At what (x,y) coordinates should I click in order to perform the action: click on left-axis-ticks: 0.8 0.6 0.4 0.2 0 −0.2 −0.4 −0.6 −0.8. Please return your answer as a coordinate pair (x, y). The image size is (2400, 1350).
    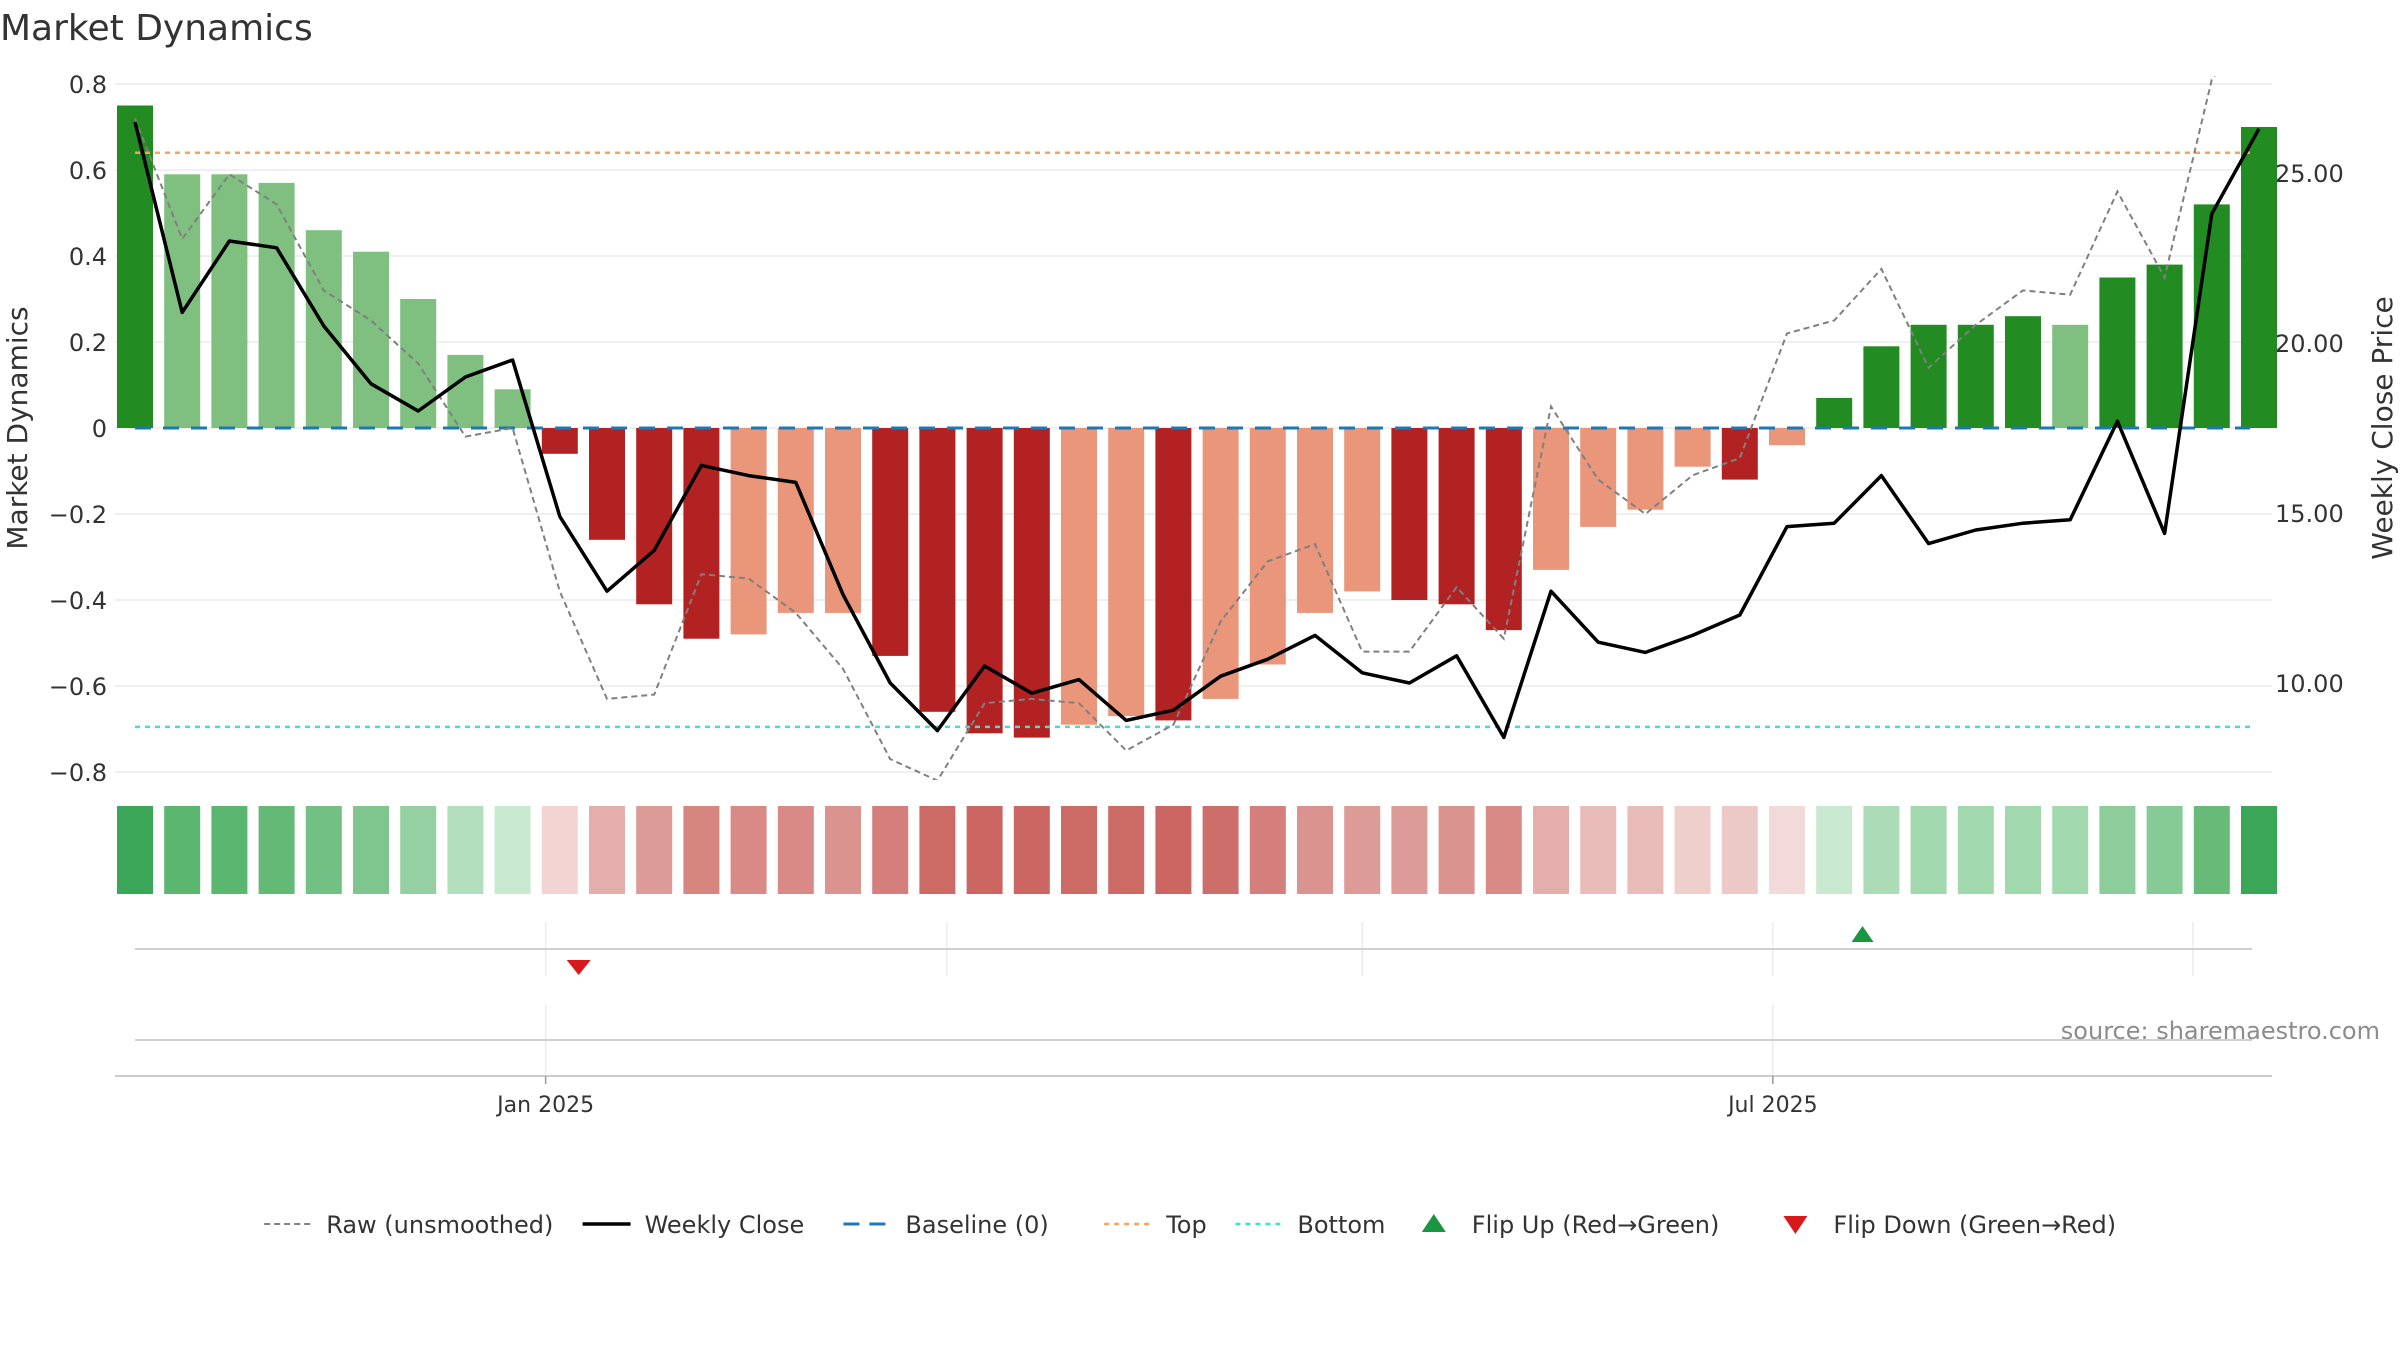
    Looking at the image, I should click on (78, 429).